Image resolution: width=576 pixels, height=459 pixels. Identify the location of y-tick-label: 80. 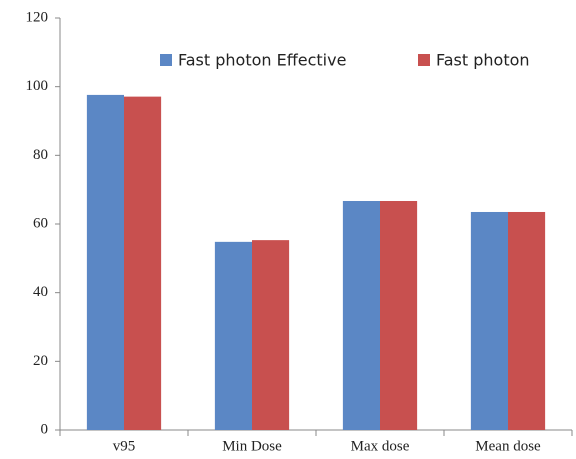
(40, 155).